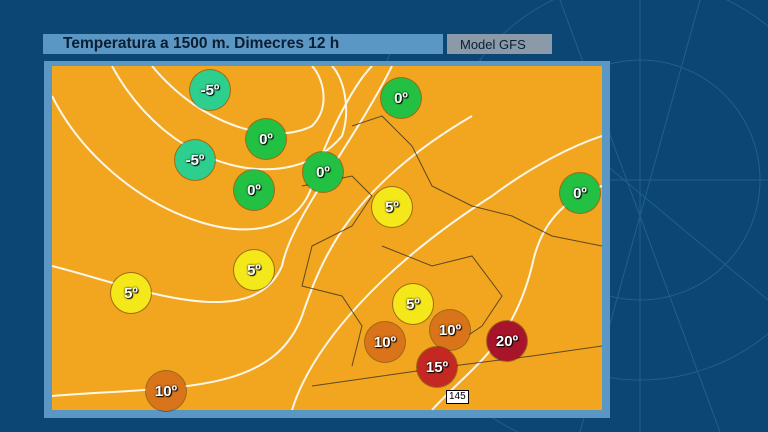  What do you see at coordinates (457, 397) in the screenshot?
I see `isobar-label: 145` at bounding box center [457, 397].